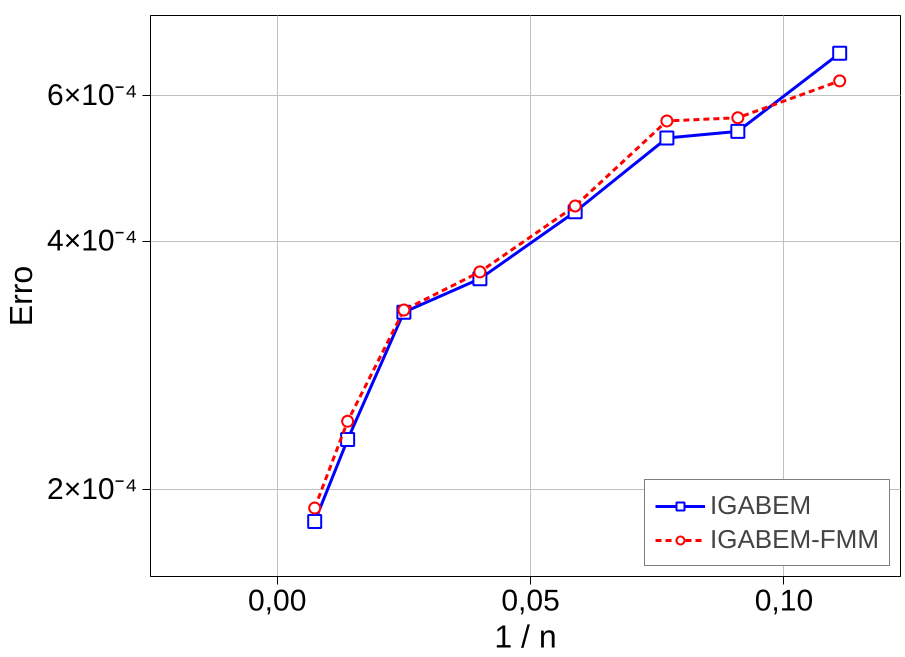 The height and width of the screenshot is (657, 905). Describe the element at coordinates (530, 601) in the screenshot. I see `x-tick-label: 0,05` at that location.